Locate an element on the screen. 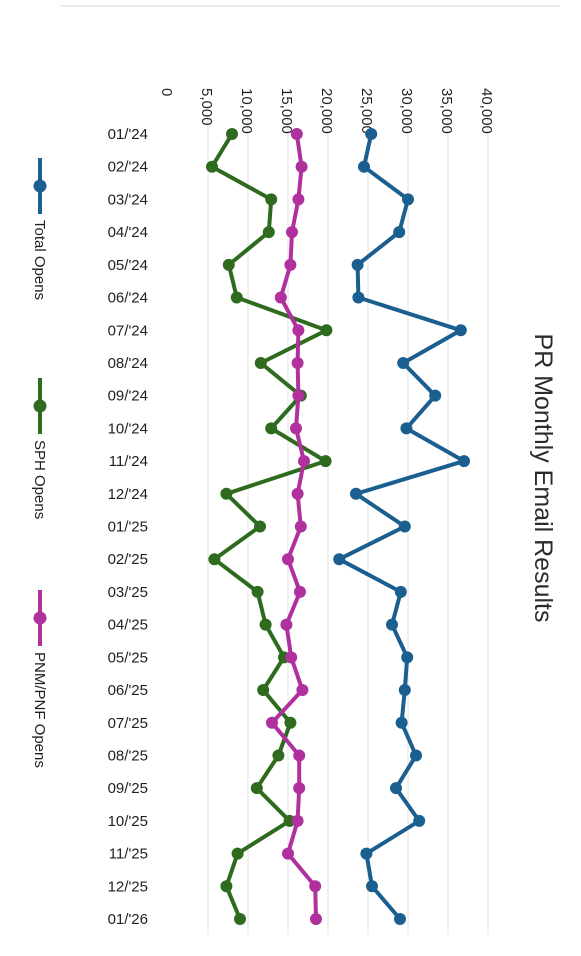  category-tick-label: 12/'25 is located at coordinates (128, 886).